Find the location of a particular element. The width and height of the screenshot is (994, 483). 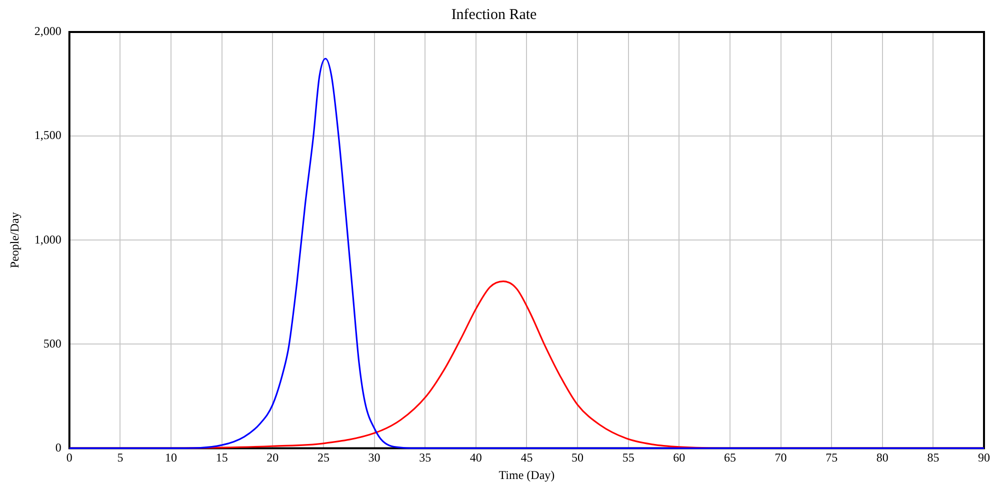

x-tick-label: 25 is located at coordinates (323, 457).